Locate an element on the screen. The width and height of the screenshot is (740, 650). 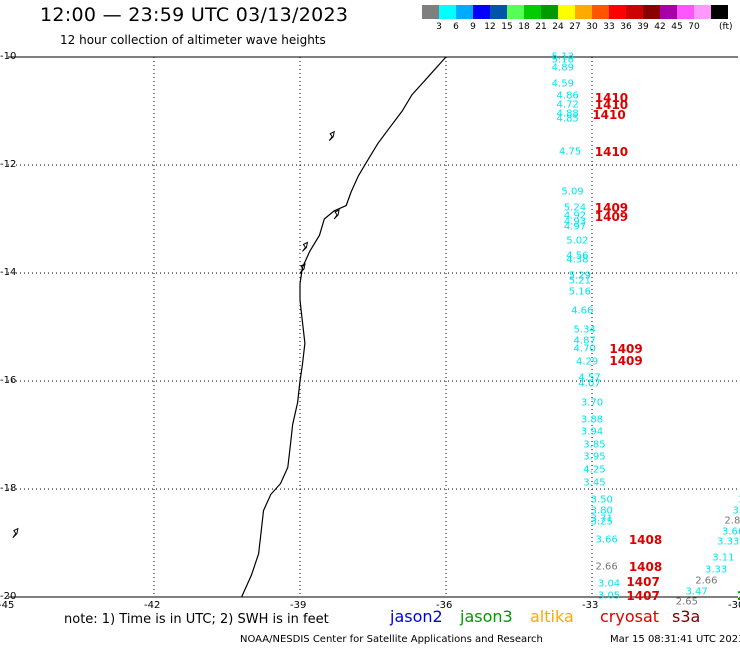
wave-height-value: 5.09 is located at coordinates (572, 192).